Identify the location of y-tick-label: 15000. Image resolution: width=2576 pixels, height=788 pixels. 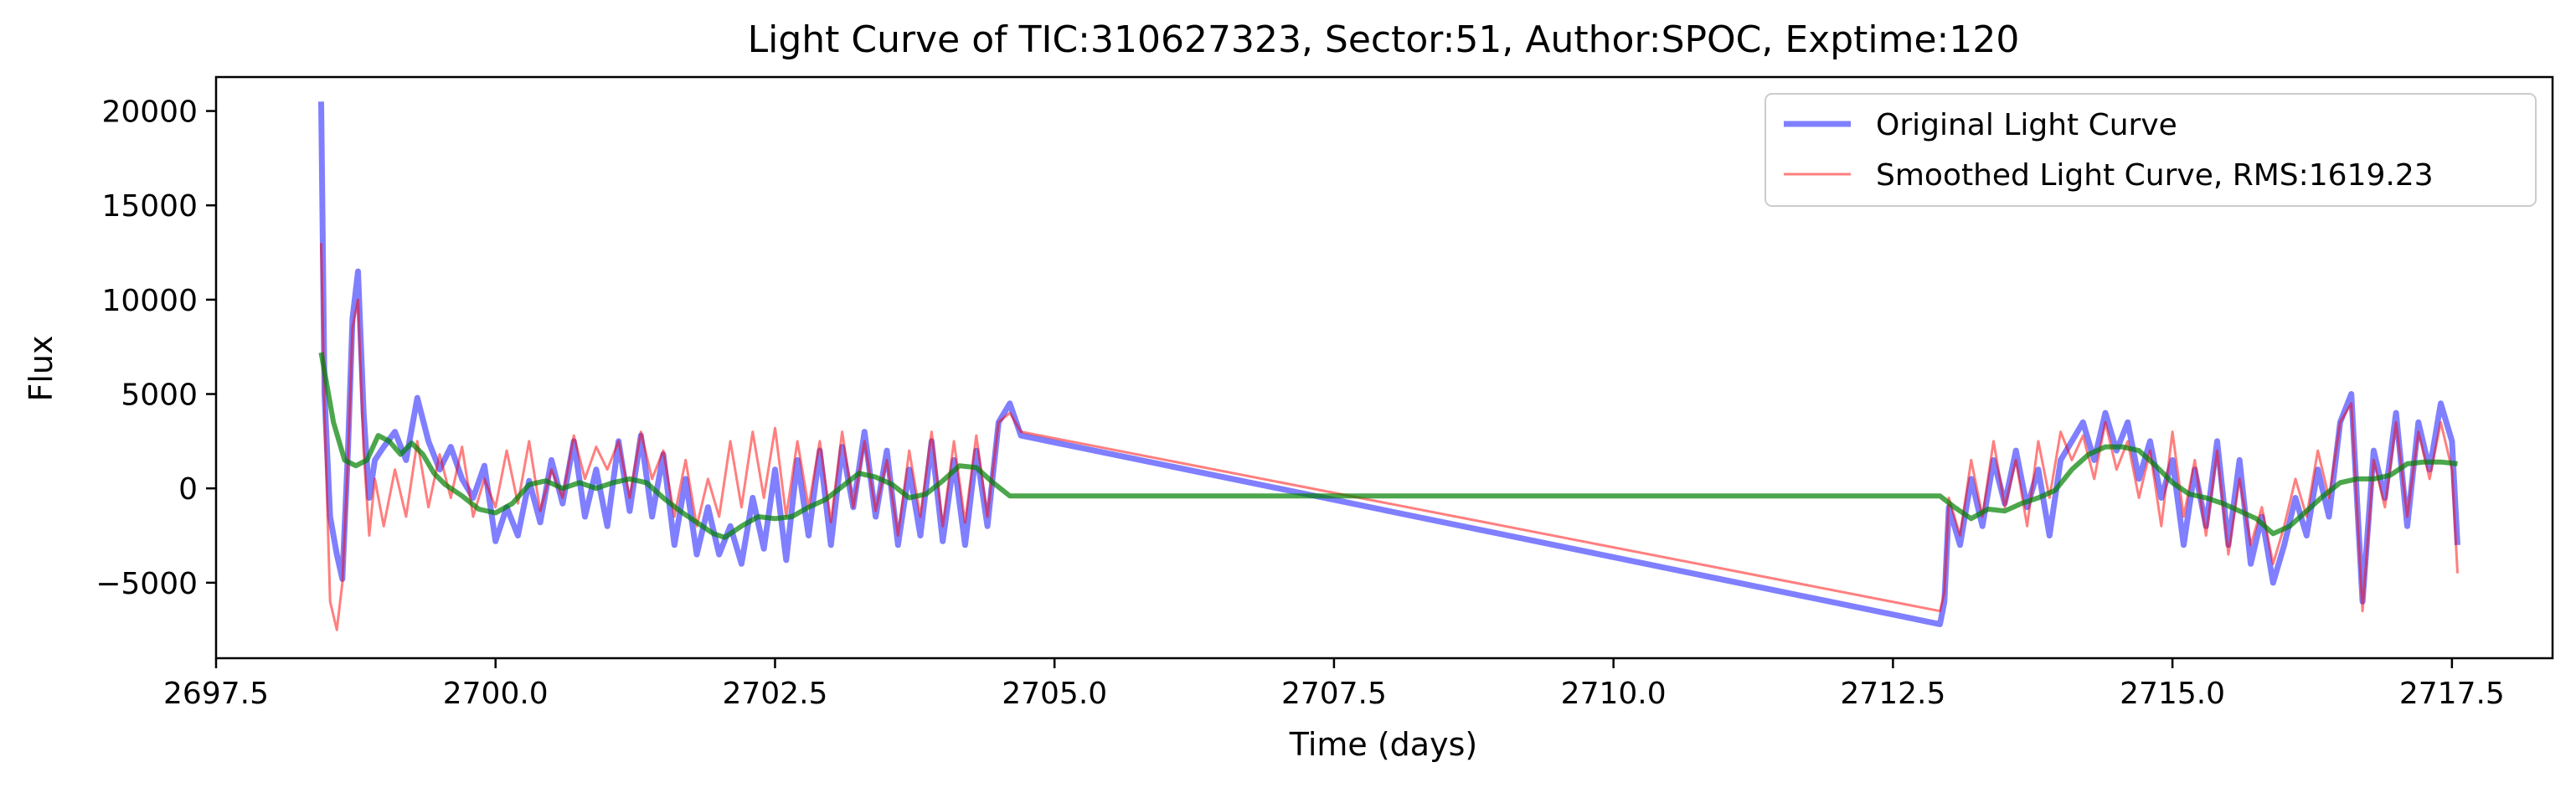
(149, 206).